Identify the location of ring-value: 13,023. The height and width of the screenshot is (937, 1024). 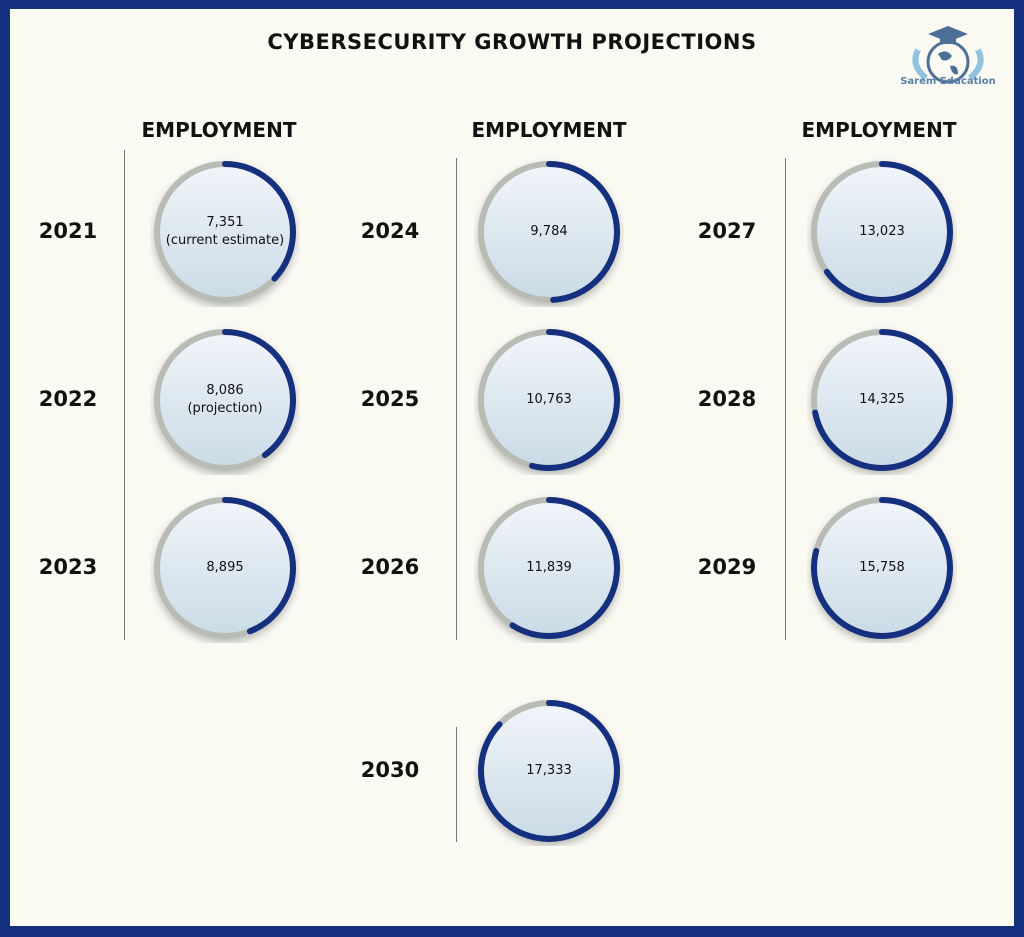
(882, 231).